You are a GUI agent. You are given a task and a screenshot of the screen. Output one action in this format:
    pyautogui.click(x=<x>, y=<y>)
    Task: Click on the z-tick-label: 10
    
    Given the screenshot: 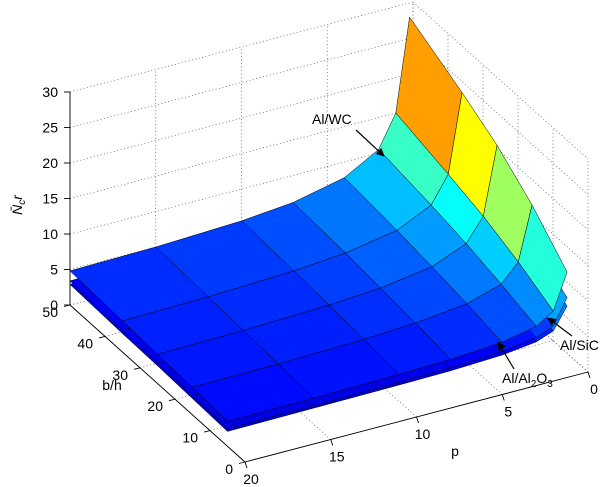 What is the action you would take?
    pyautogui.click(x=50, y=234)
    